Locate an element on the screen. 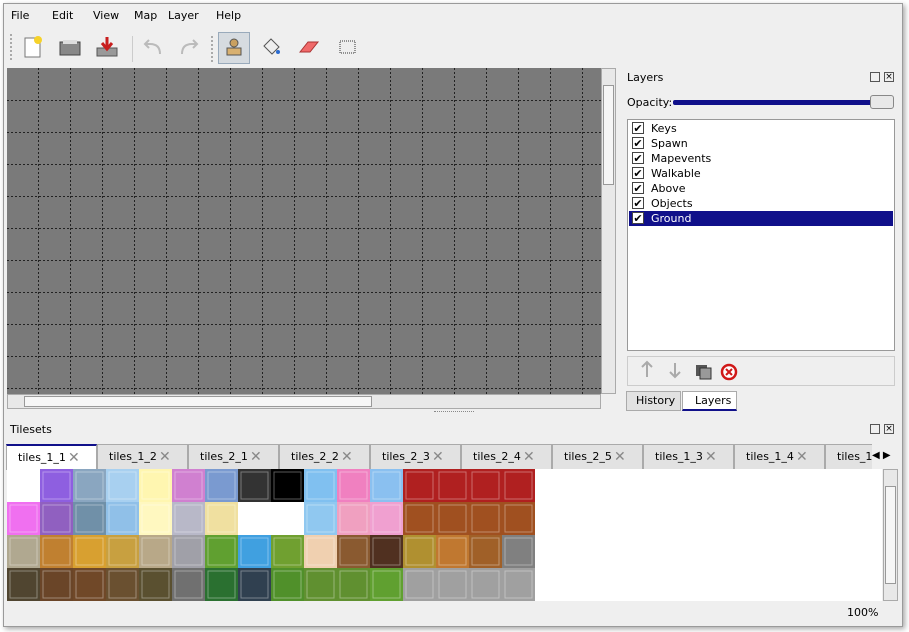 The image size is (909, 632). stamp-button is located at coordinates (234, 48).